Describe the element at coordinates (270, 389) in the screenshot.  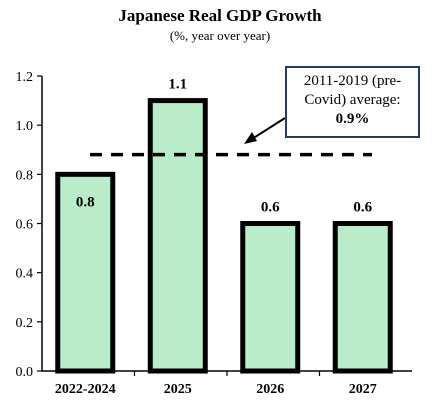
I see `x-tick-label: 2026` at that location.